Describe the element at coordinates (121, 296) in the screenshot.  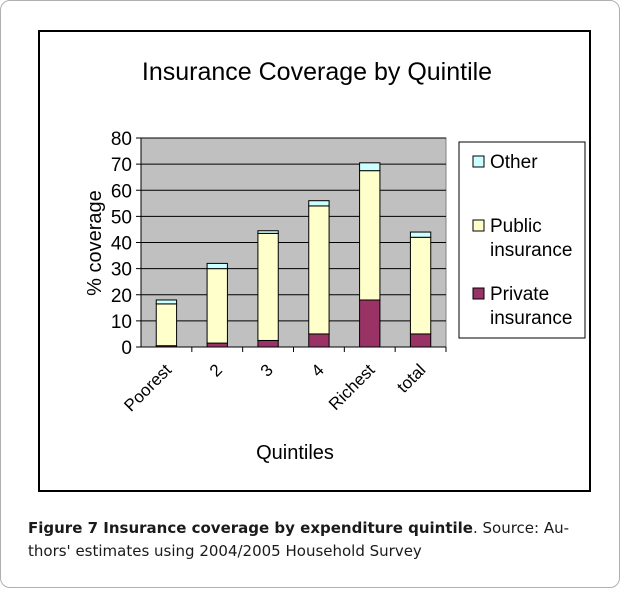
I see `y-tick-label: 20` at that location.